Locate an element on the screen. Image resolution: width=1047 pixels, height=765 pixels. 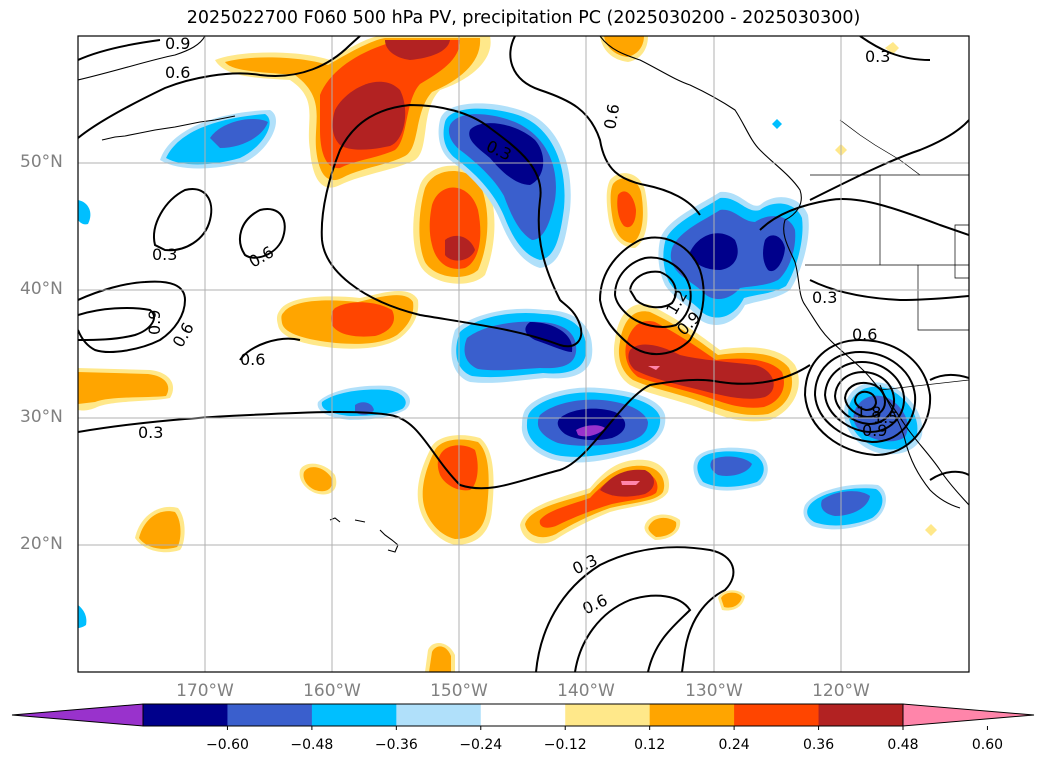
pv-contour-09-cutoff is located at coordinates (865, 397).